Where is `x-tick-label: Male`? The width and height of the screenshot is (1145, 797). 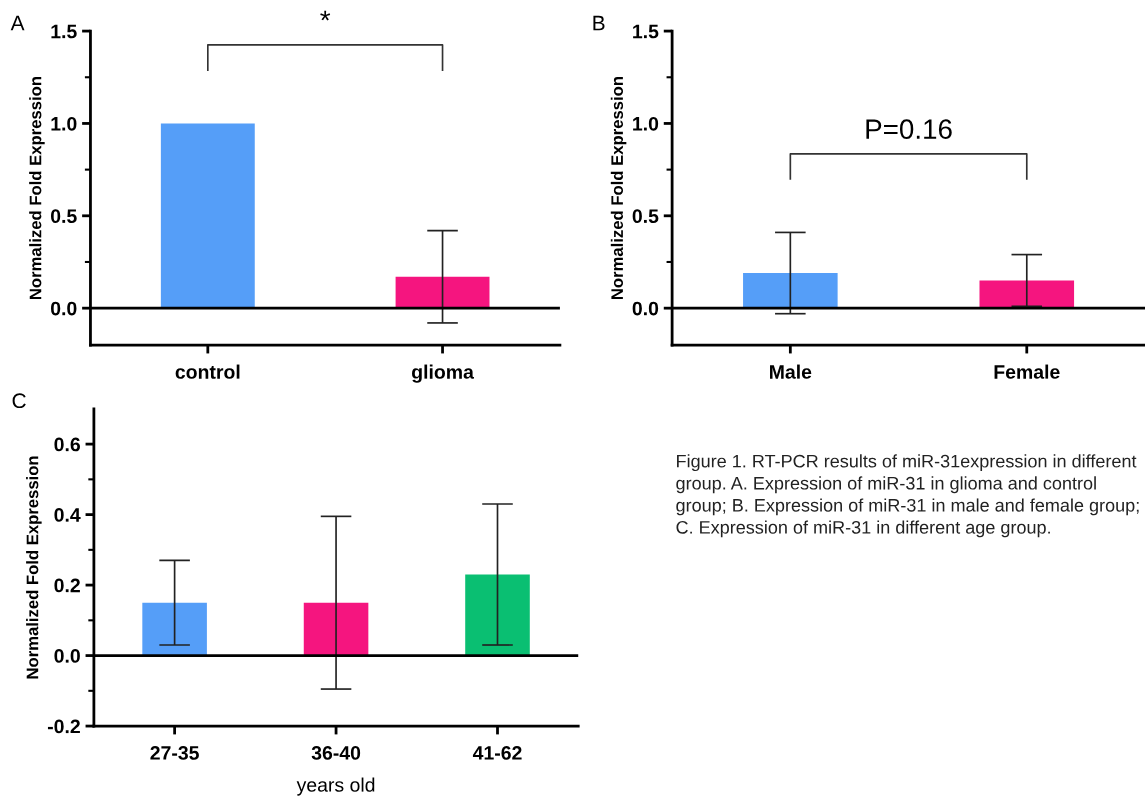 x-tick-label: Male is located at coordinates (791, 371).